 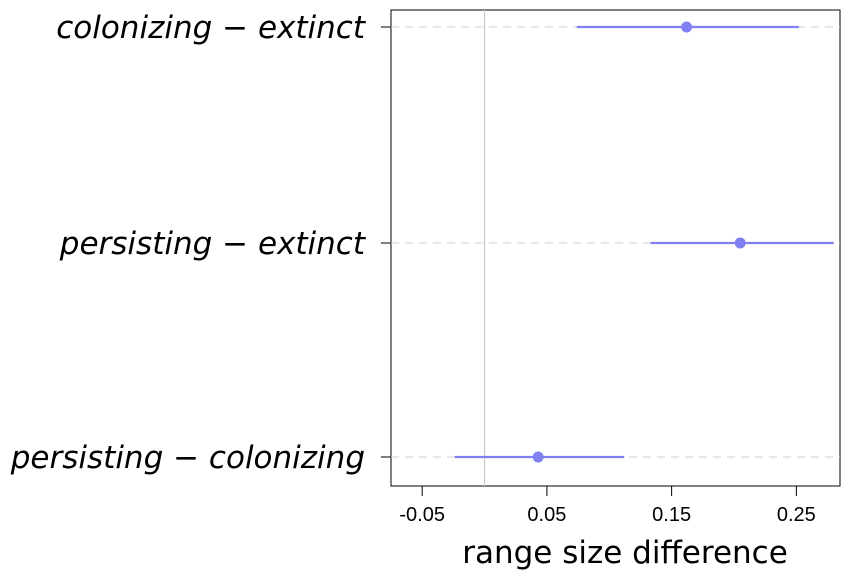 What do you see at coordinates (546, 515) in the screenshot?
I see `x-tick-label: 0.05` at bounding box center [546, 515].